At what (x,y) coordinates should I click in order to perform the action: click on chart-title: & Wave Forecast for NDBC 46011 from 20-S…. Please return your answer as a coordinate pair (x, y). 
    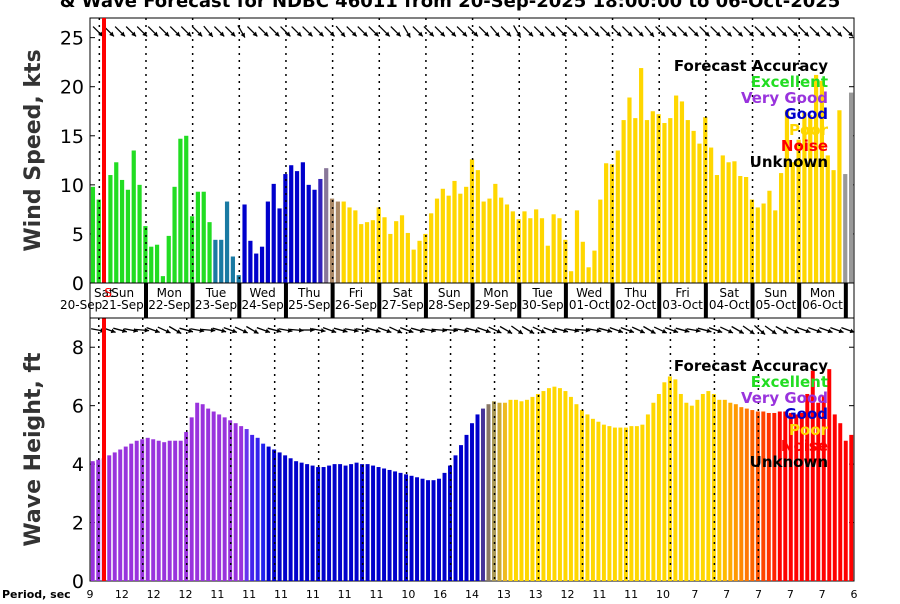
    Looking at the image, I should click on (450, 6).